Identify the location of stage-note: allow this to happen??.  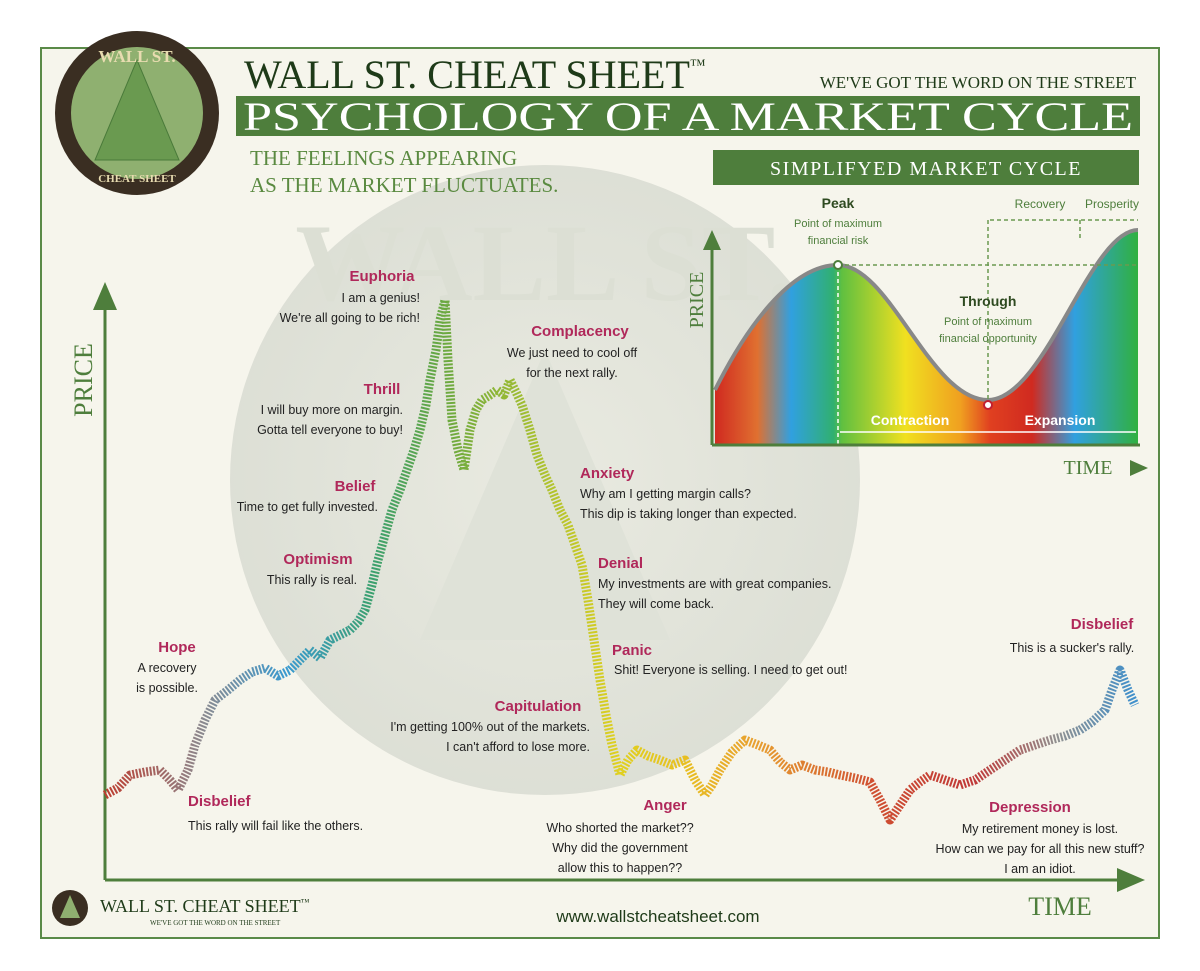
(620, 868).